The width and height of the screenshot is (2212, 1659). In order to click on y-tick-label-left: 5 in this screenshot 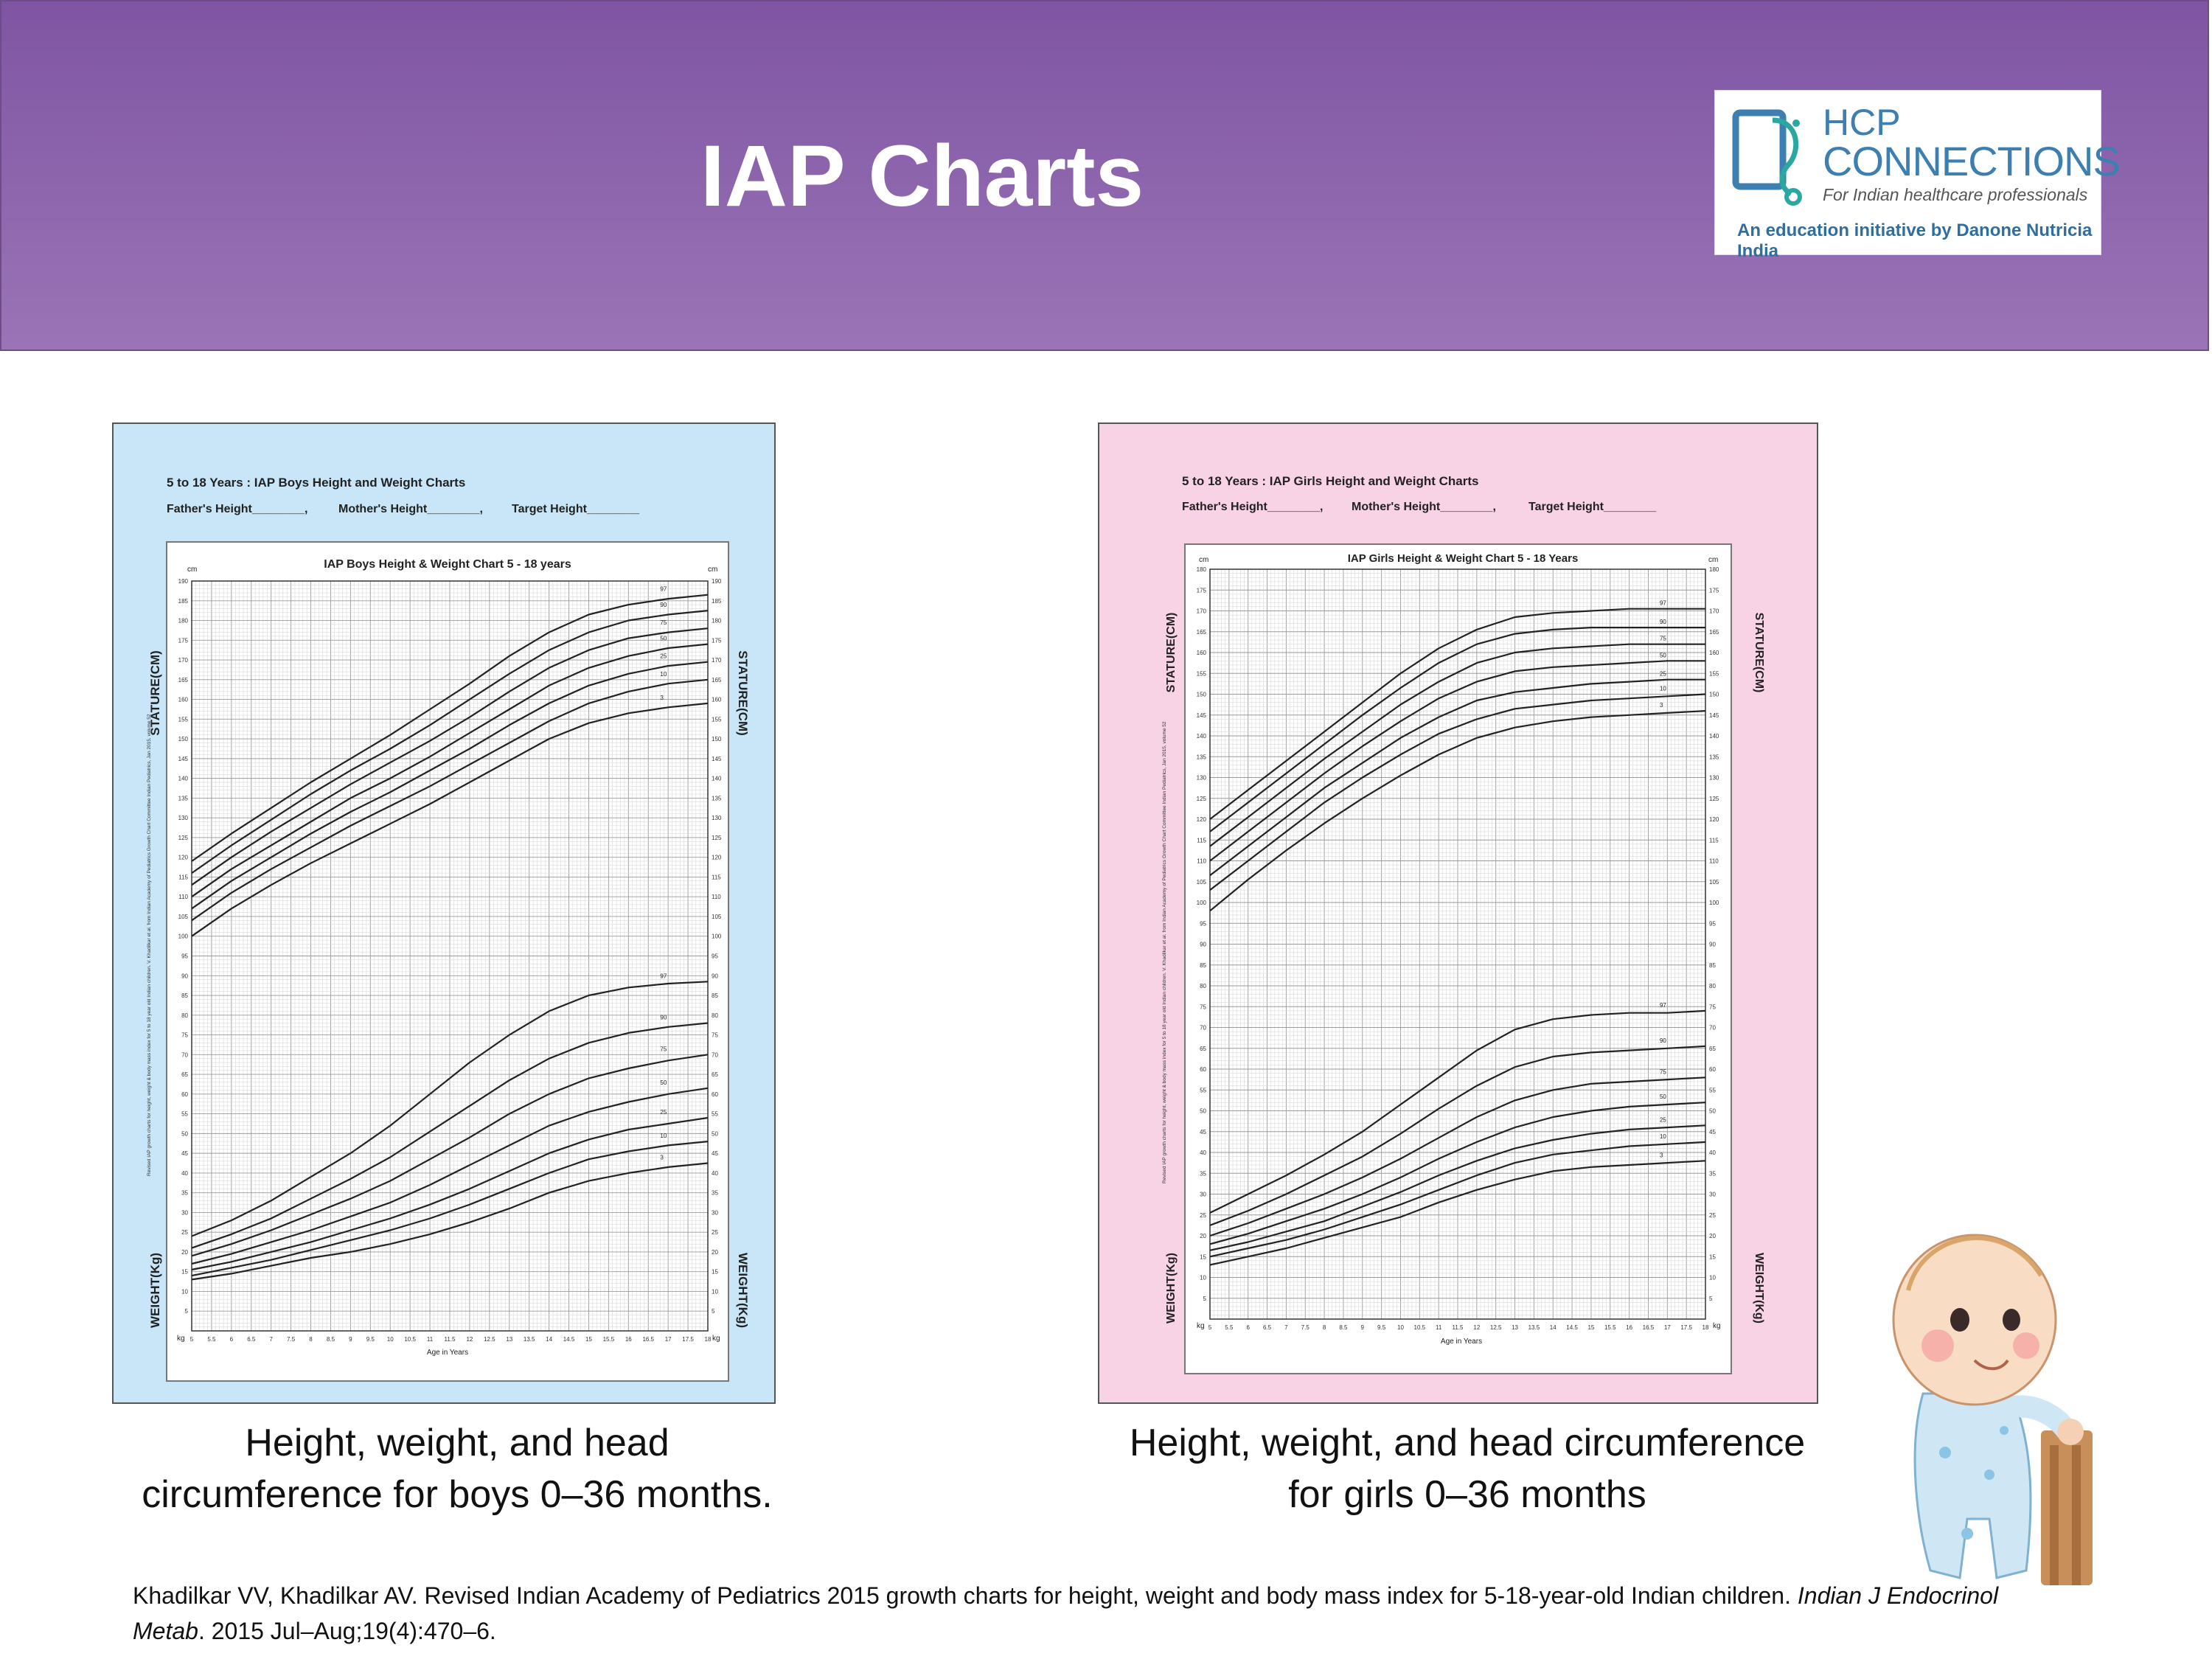, I will do `click(1205, 1298)`.